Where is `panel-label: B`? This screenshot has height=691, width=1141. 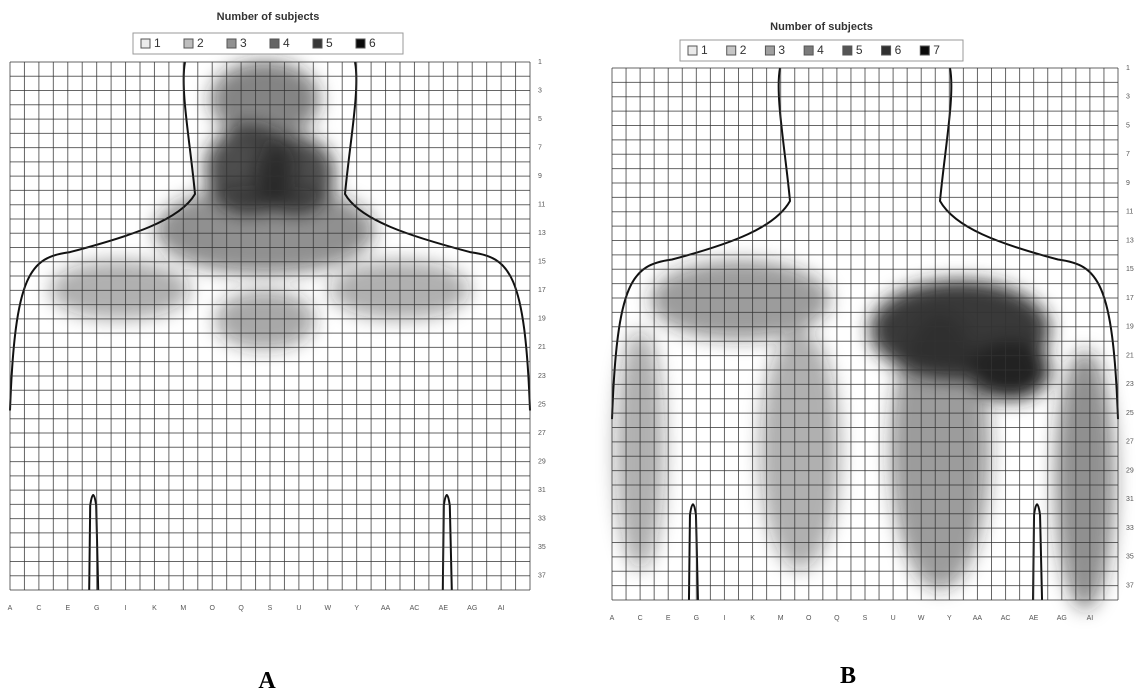 panel-label: B is located at coordinates (848, 676).